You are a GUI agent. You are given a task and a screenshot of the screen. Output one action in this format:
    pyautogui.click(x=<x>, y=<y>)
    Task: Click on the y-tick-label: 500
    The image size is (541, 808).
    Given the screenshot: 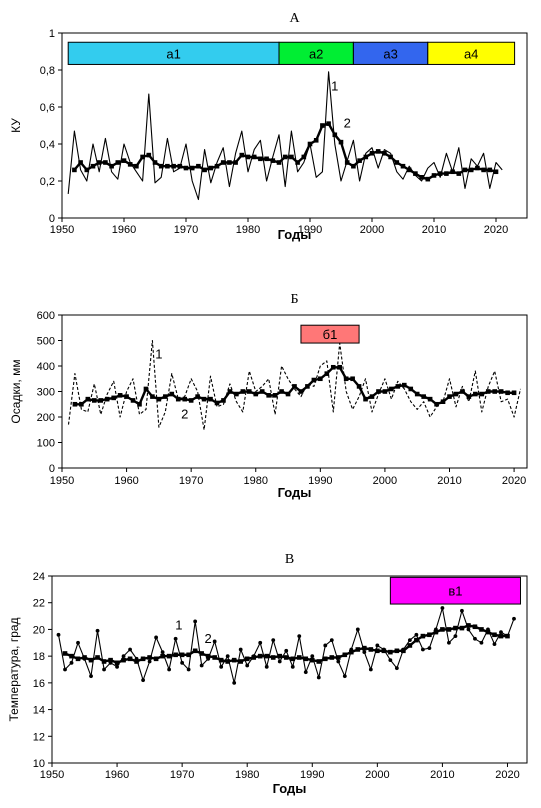 What is the action you would take?
    pyautogui.click(x=46, y=342)
    